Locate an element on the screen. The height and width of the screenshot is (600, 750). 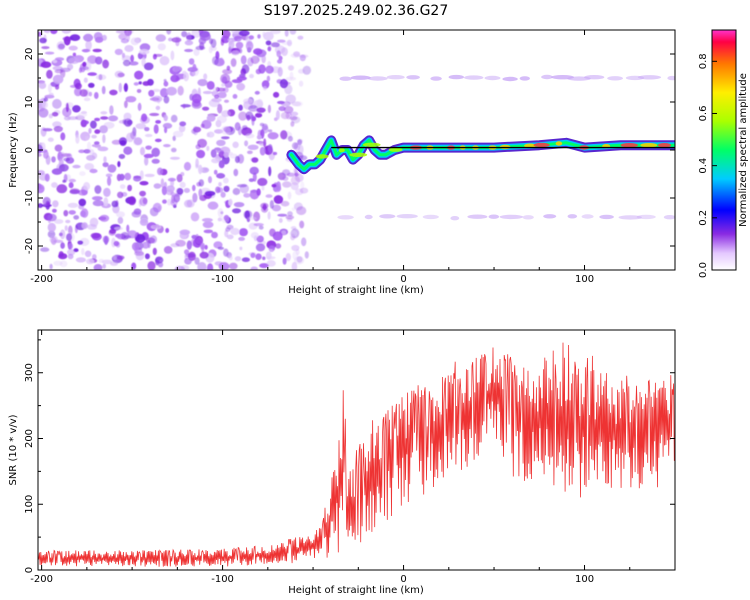
y-tick-label: 0 is located at coordinates (29, 570).